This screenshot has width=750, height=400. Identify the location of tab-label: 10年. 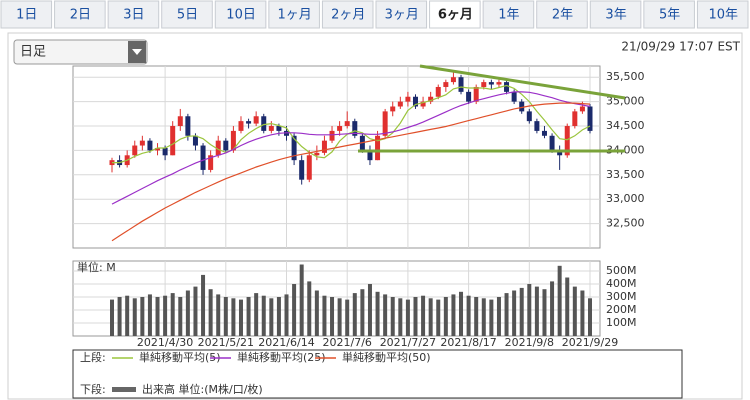
(723, 15).